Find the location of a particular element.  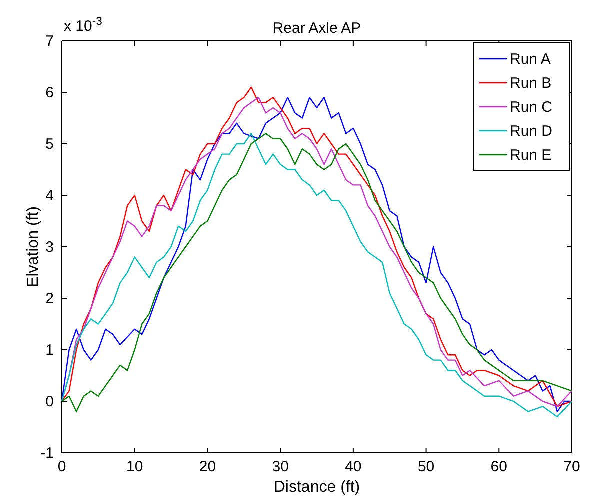

chart-title: Rear Axle AP is located at coordinates (317, 28).